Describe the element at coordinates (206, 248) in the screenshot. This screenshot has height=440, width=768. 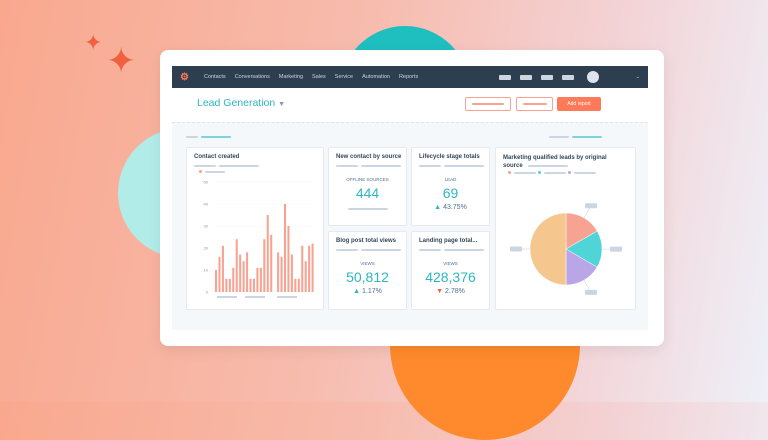
I see `y-tick-label: 20` at that location.